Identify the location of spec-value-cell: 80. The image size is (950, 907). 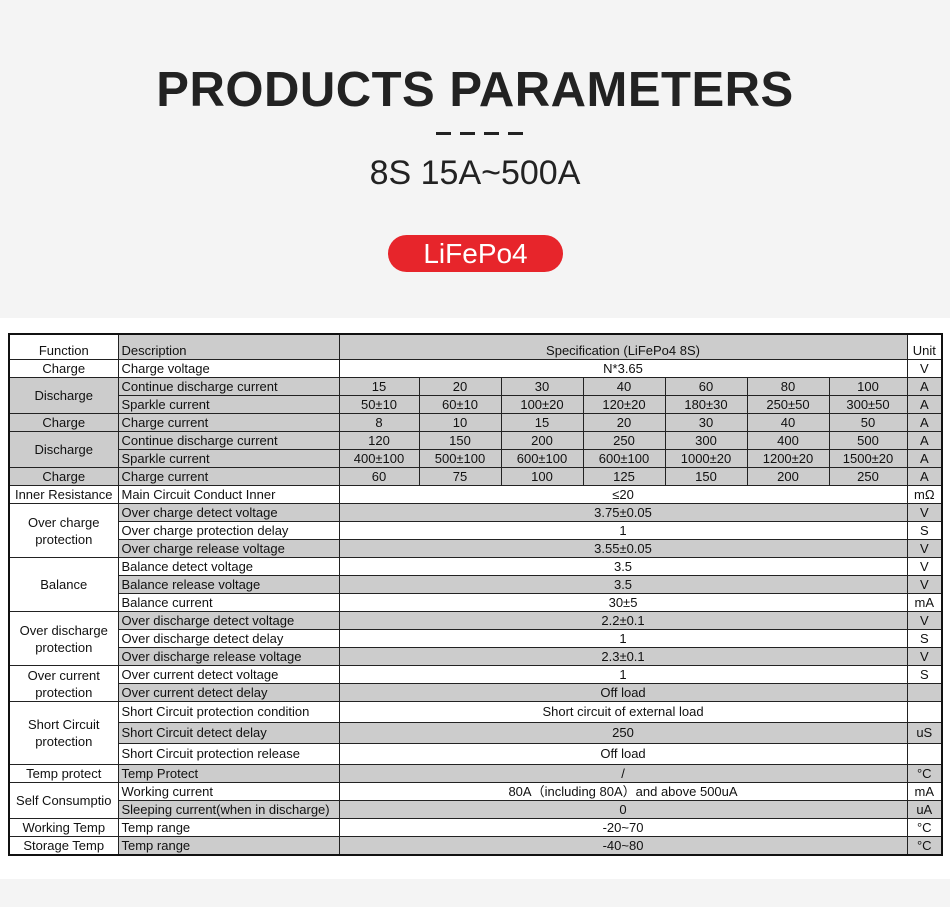
(788, 386).